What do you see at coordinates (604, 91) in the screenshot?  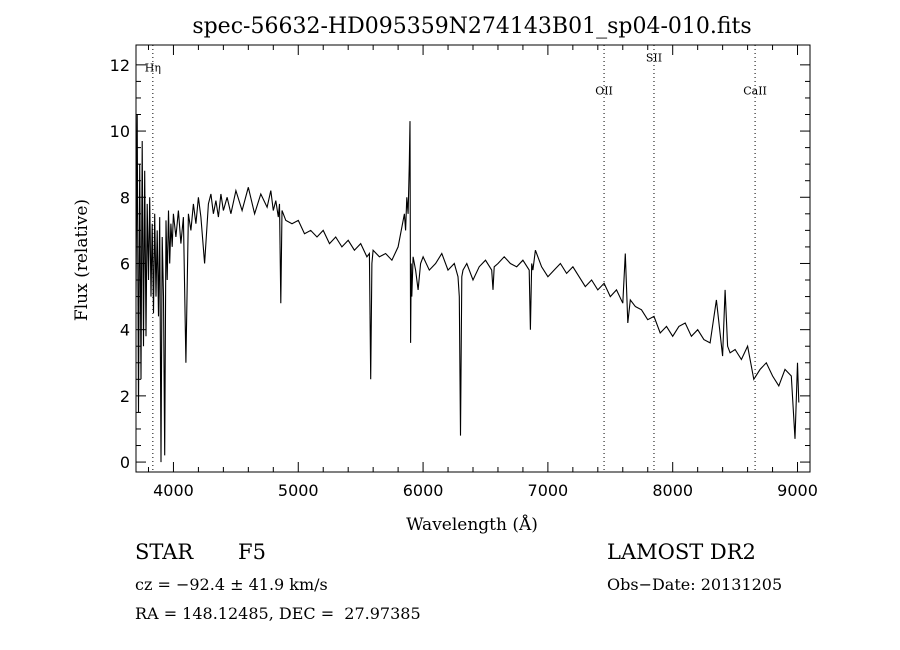 I see `line-marker-label: OII` at bounding box center [604, 91].